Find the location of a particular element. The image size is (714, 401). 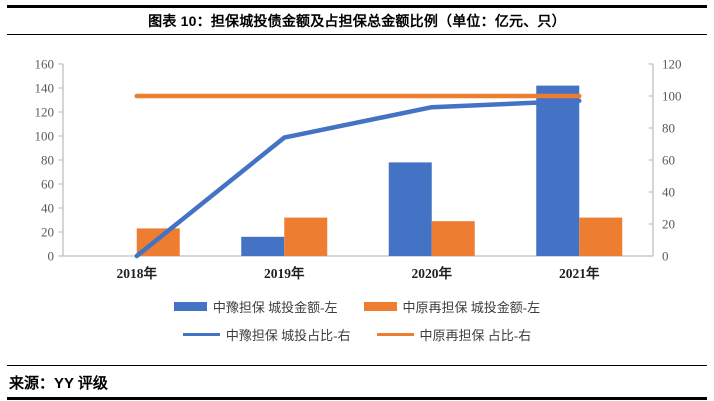

title-divider-rule is located at coordinates (357, 34).